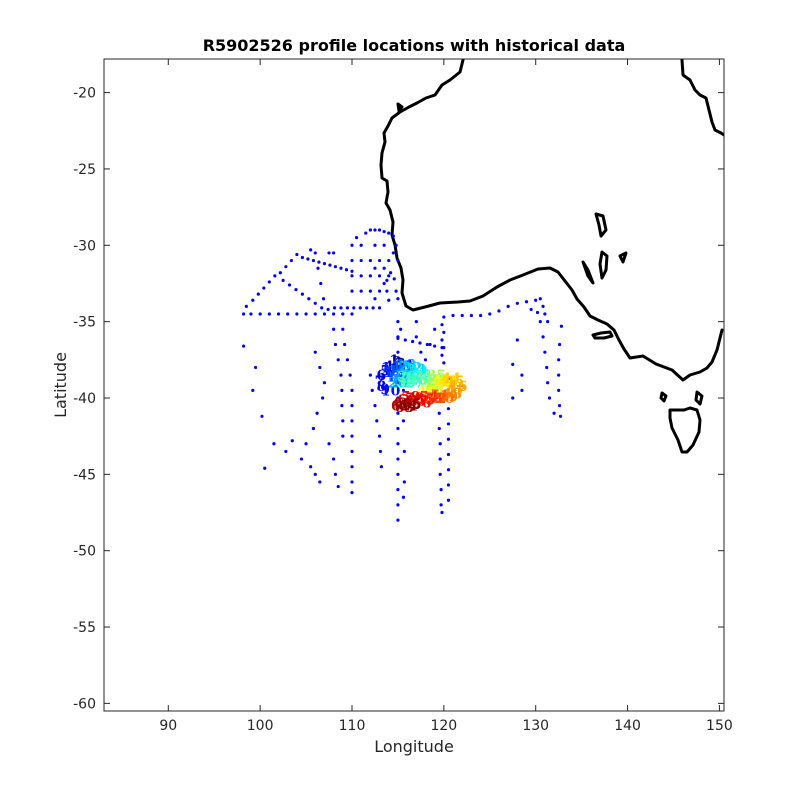  I want to click on coastline-australia-north, so click(702, 98).